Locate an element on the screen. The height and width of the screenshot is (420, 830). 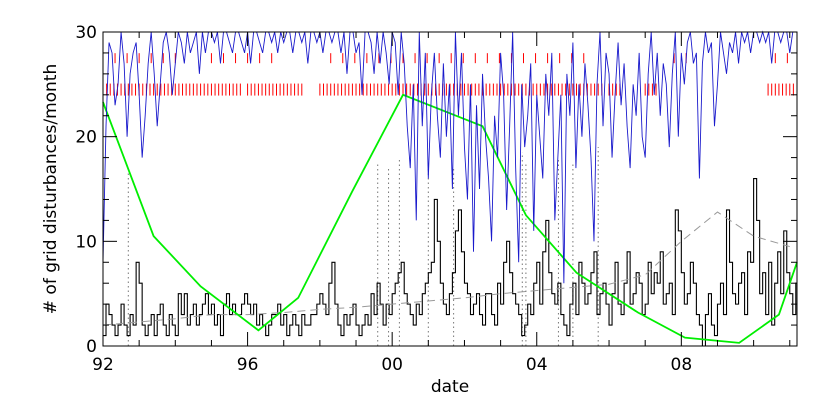
x-tick-label: 96 is located at coordinates (248, 365).